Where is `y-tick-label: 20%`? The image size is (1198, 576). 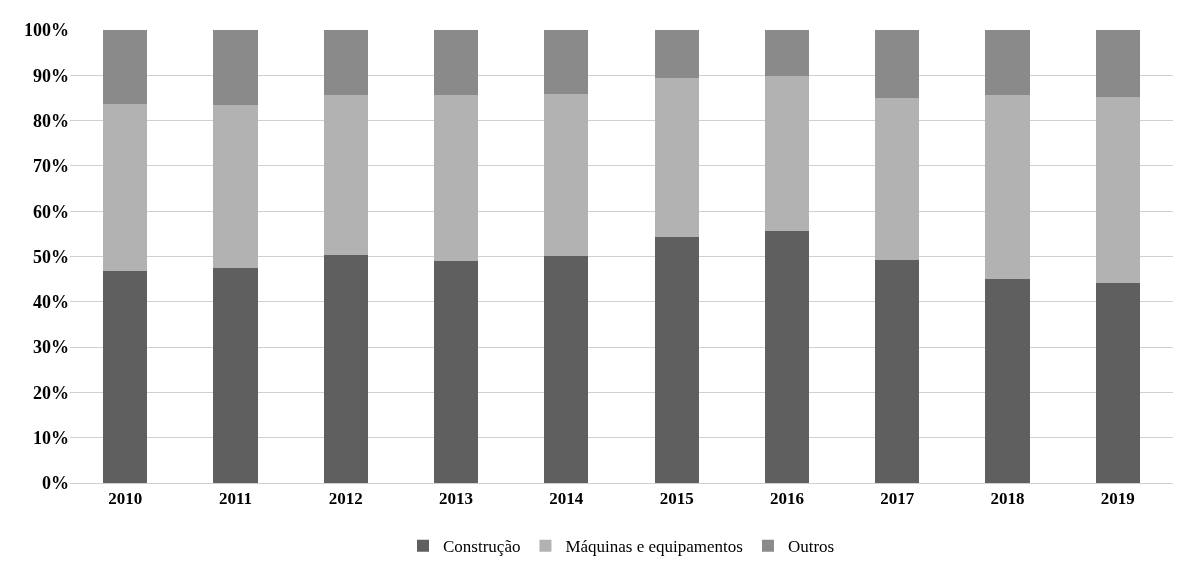
y-tick-label: 20% is located at coordinates (51, 392).